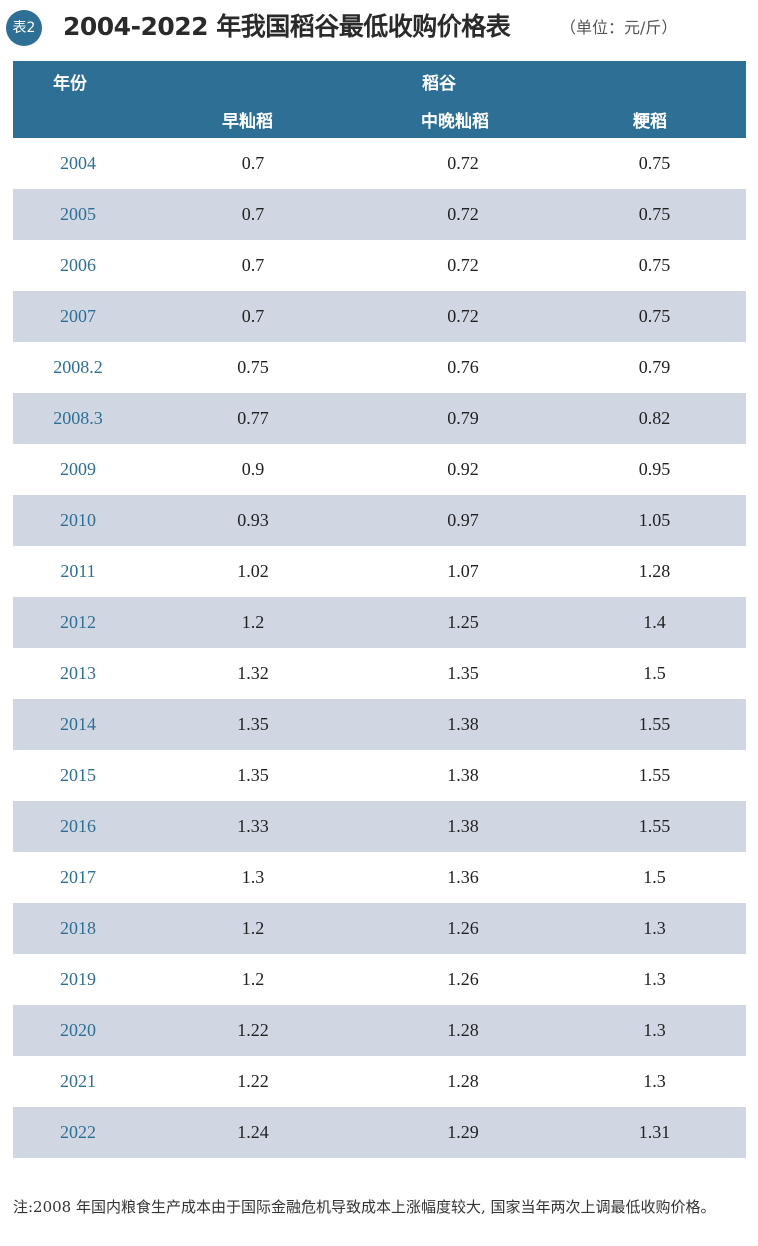 The width and height of the screenshot is (758, 1246). Describe the element at coordinates (78, 163) in the screenshot. I see `year-cell: 2004` at that location.